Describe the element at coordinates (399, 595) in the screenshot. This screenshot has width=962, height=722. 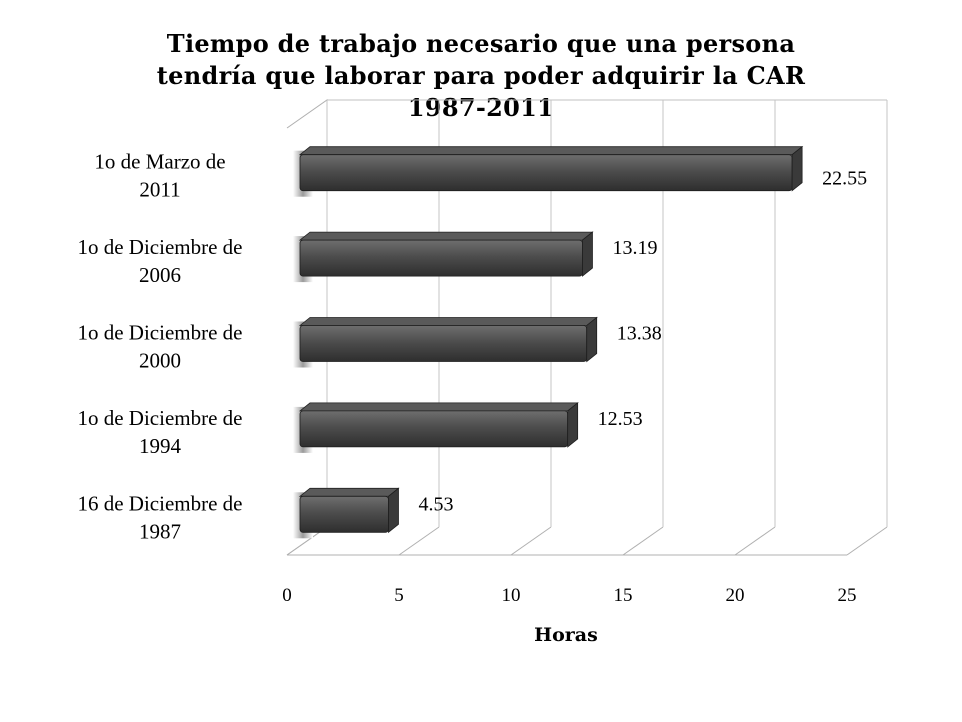
I see `x-tick-label: 5` at that location.